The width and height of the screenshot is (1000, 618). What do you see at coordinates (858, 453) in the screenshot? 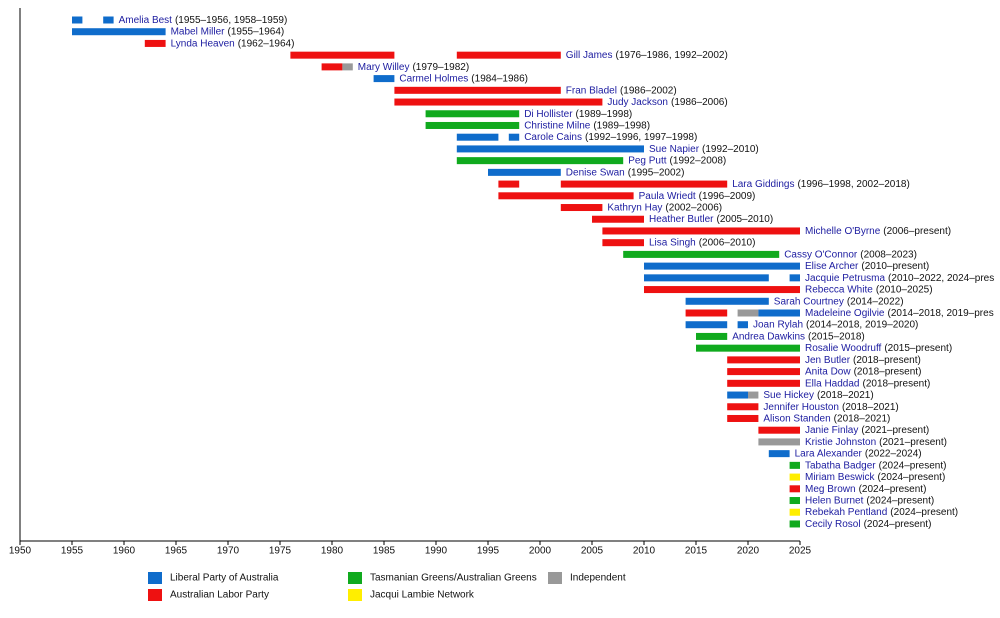
I see `member-label: Lara Alexander (2022–2024)` at bounding box center [858, 453].